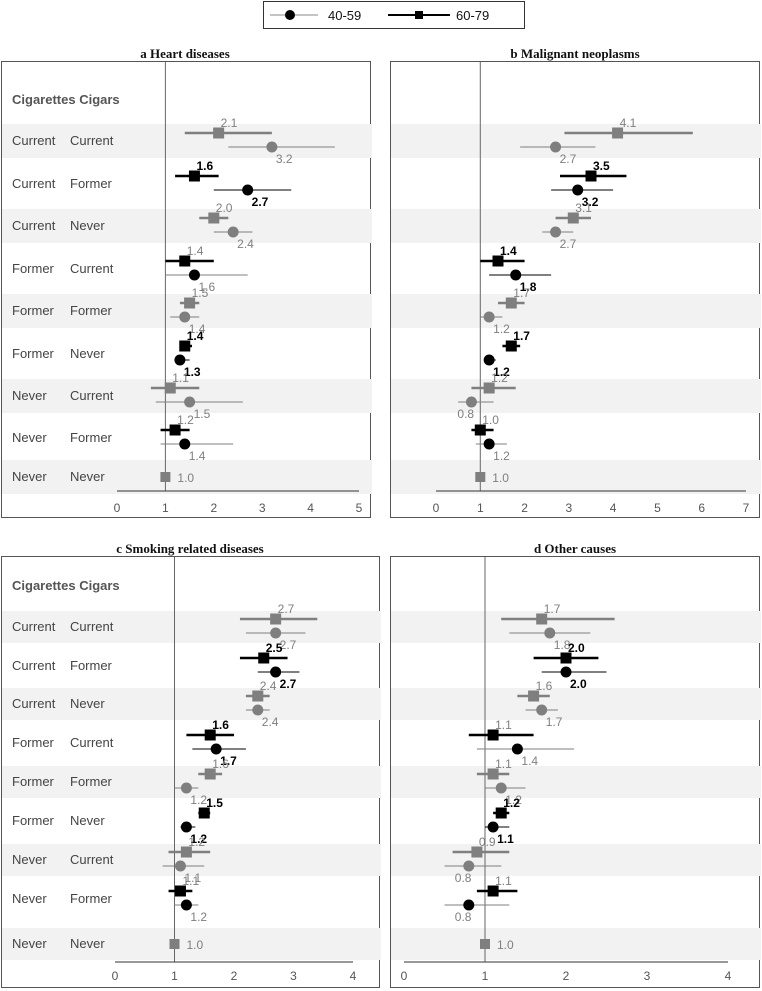 This screenshot has width=762, height=991. I want to click on panel-c-title: c Smoking related diseases, so click(190, 549).